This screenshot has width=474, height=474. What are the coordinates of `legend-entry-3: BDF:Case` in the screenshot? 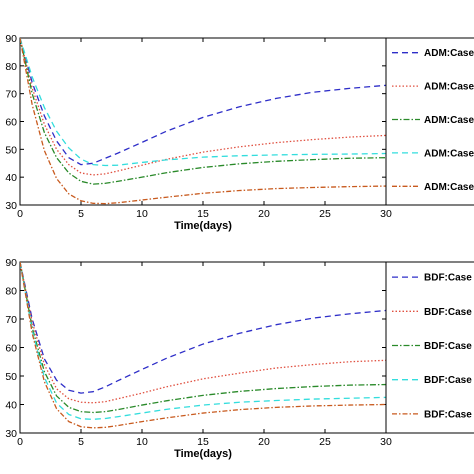 It's located at (448, 346).